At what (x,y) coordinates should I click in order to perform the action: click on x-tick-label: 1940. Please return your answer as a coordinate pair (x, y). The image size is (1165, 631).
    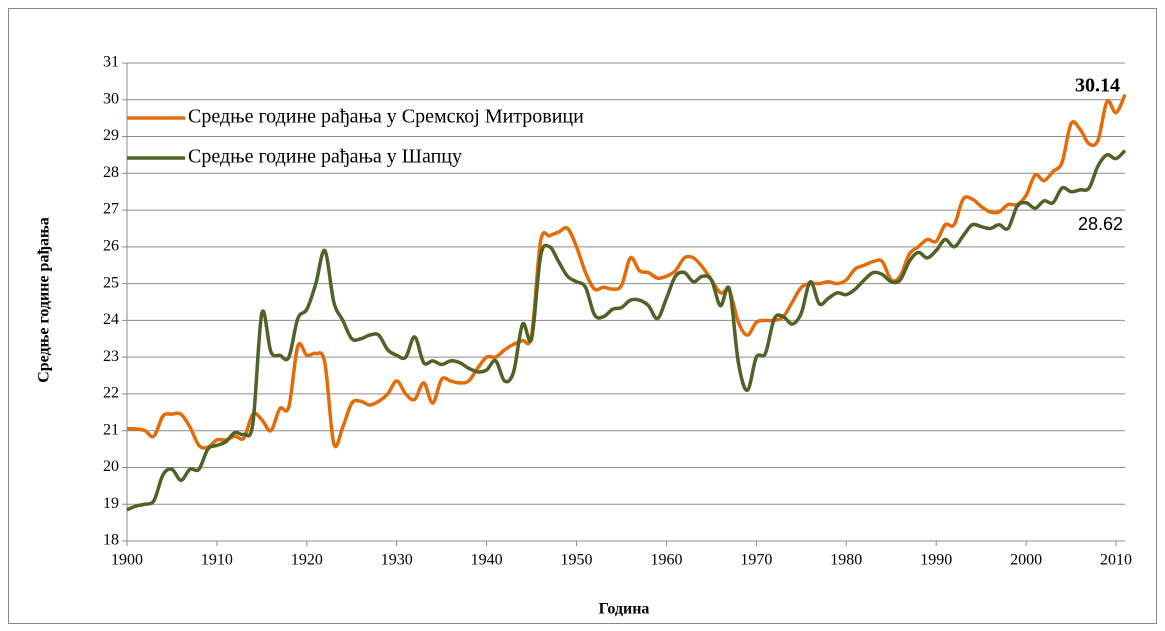
    Looking at the image, I should click on (487, 560).